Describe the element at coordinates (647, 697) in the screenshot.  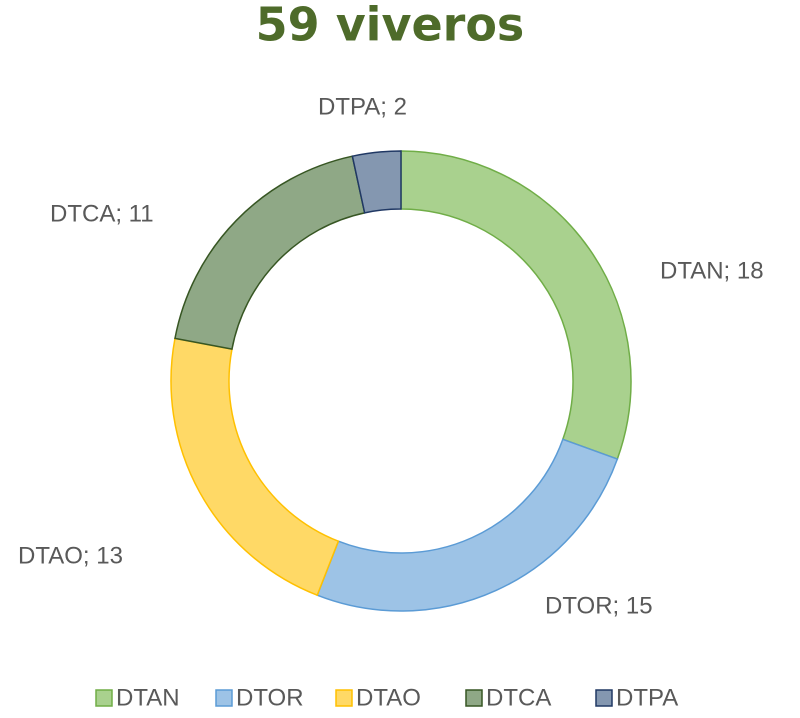
I see `legend-label: DTPA` at that location.